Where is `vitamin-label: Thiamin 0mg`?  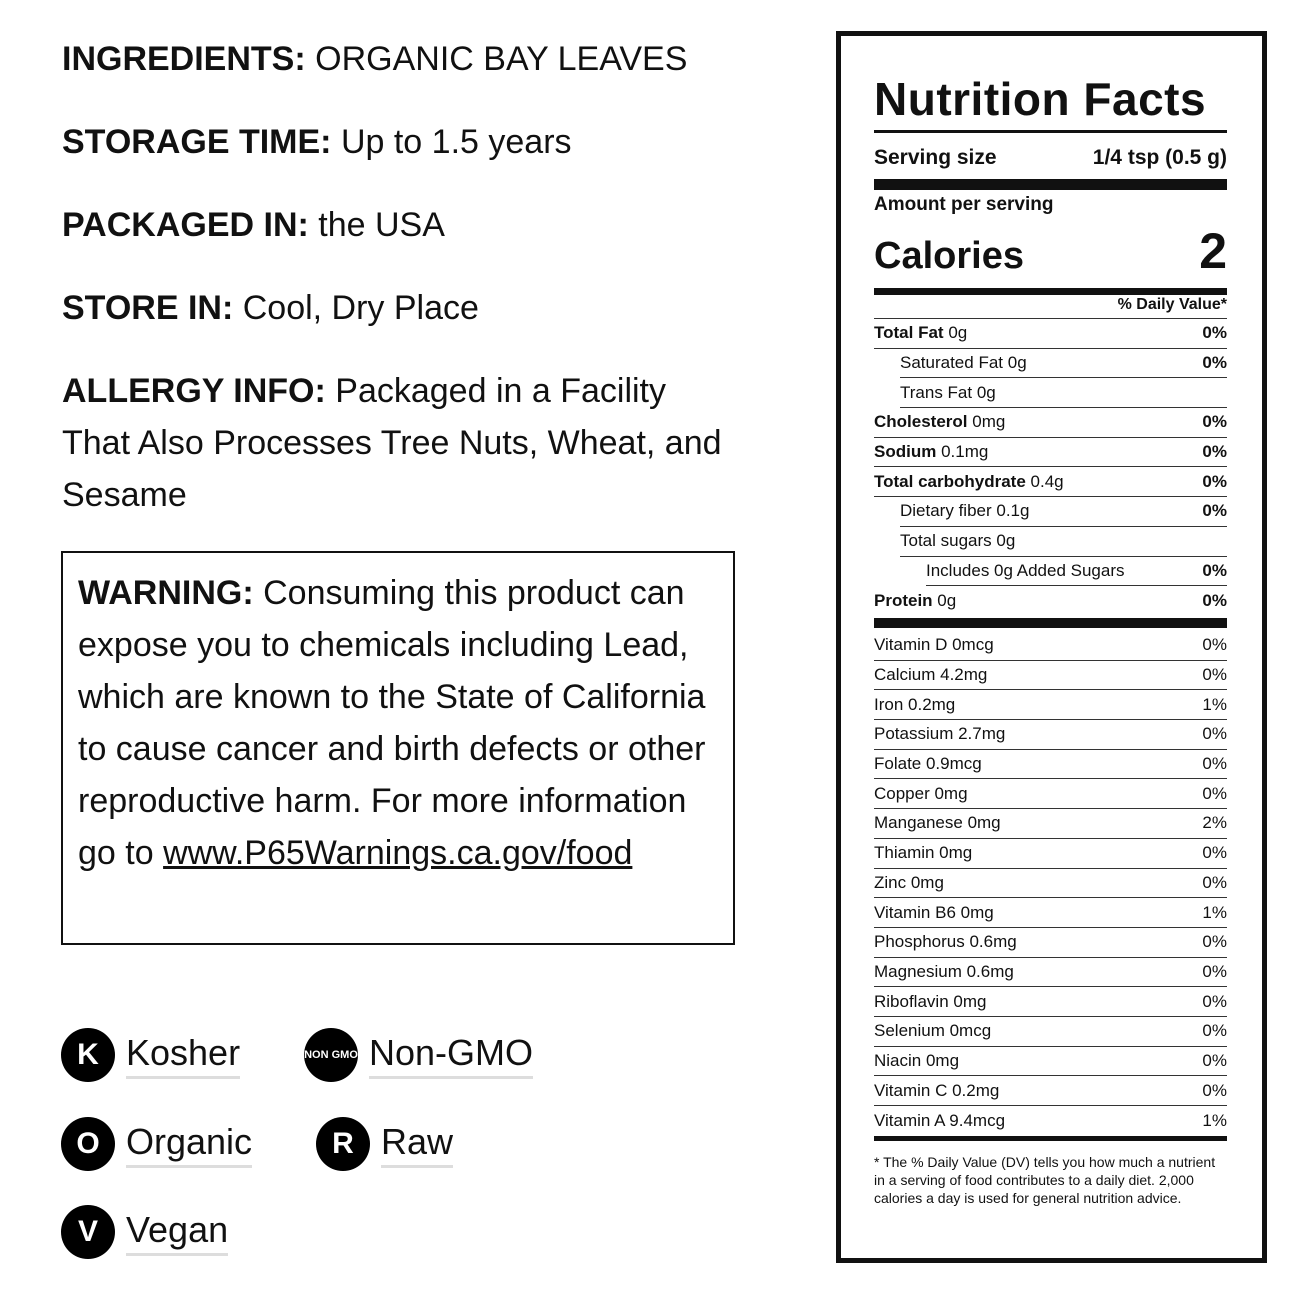
vitamin-label: Thiamin 0mg is located at coordinates (923, 853).